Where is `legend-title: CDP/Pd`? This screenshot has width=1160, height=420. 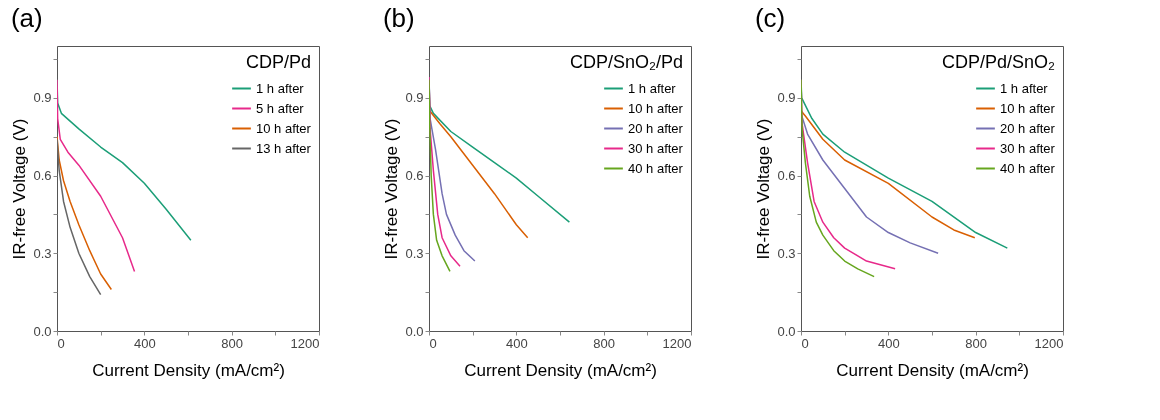 legend-title: CDP/Pd is located at coordinates (278, 62).